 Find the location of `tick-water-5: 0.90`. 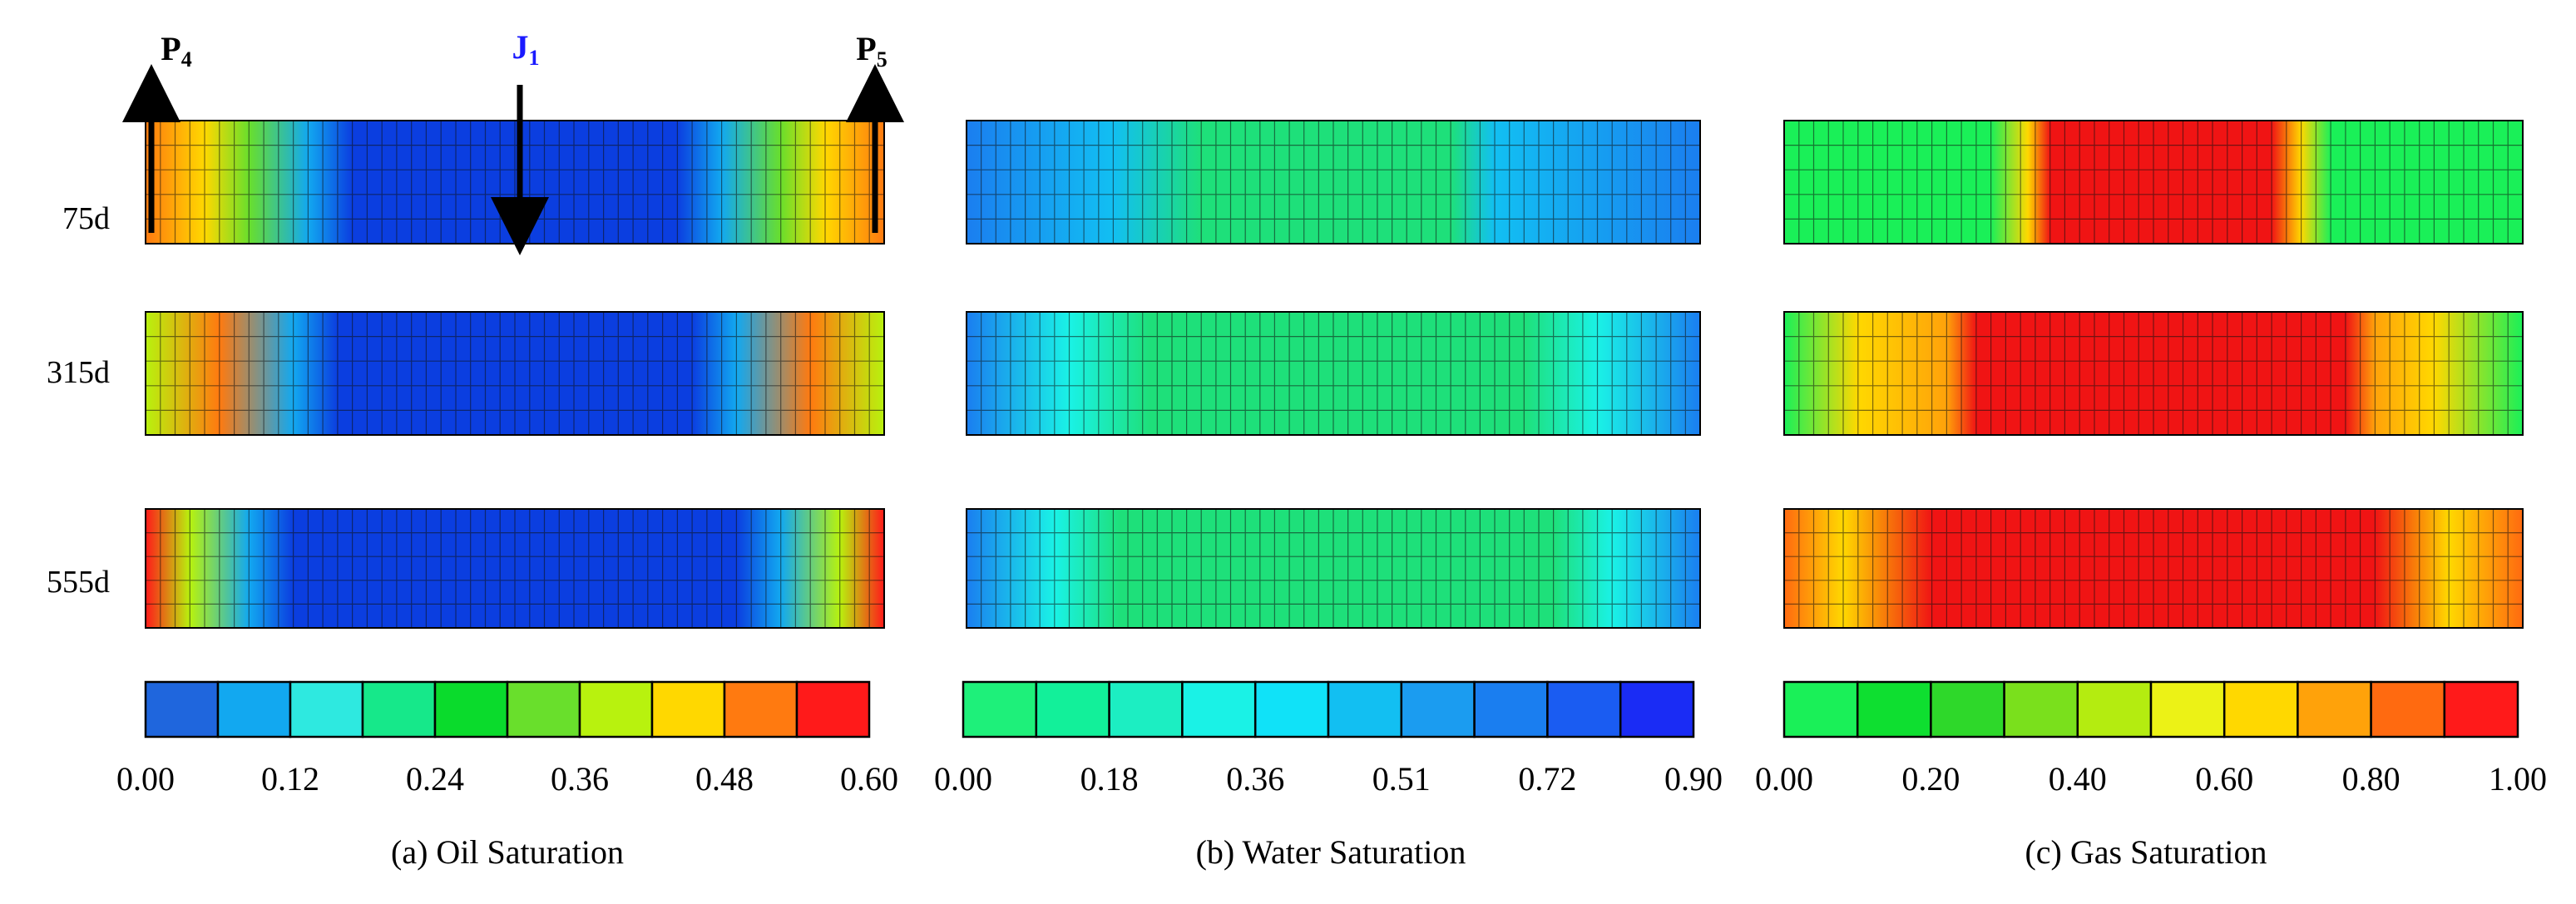

tick-water-5: 0.90 is located at coordinates (1693, 779).